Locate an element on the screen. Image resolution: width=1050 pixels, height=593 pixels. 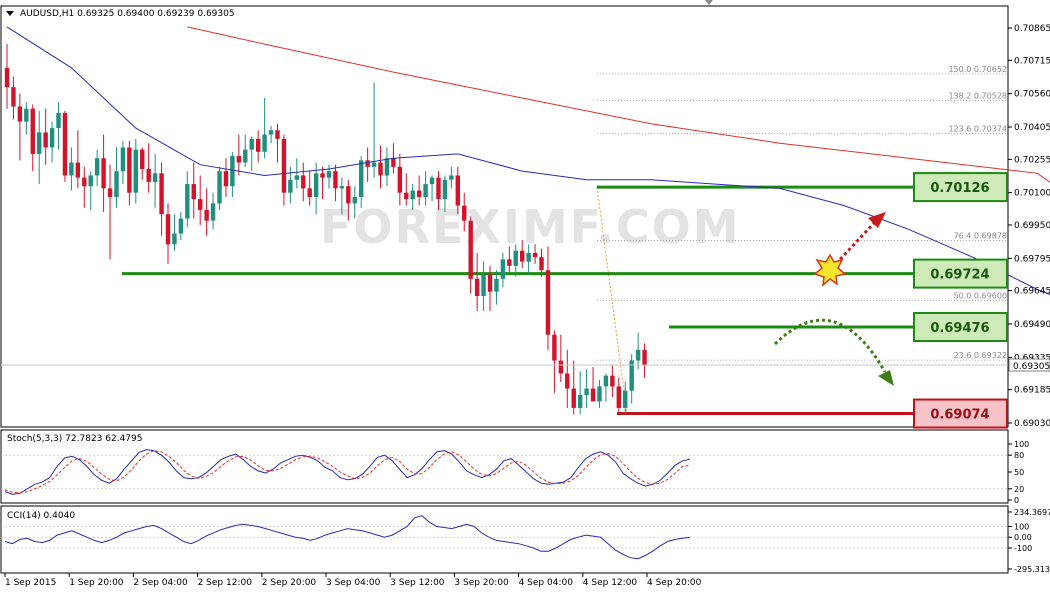
fib-level-label: 23.6 0.69322 is located at coordinates (980, 355).